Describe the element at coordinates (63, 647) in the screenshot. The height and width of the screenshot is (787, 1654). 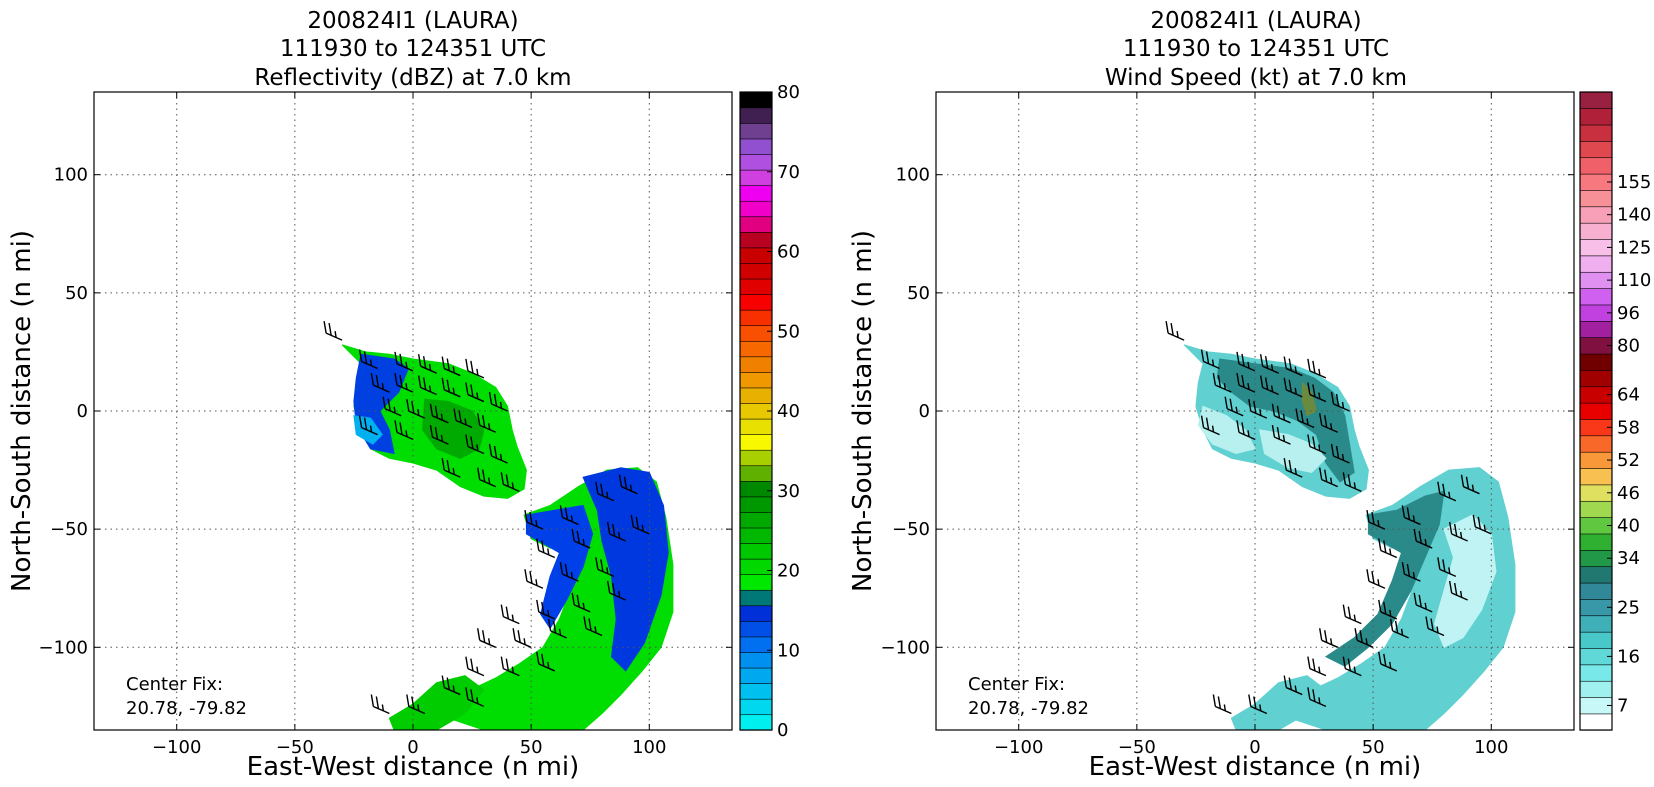
I see `reflectivity-y-tick-label: −100` at that location.